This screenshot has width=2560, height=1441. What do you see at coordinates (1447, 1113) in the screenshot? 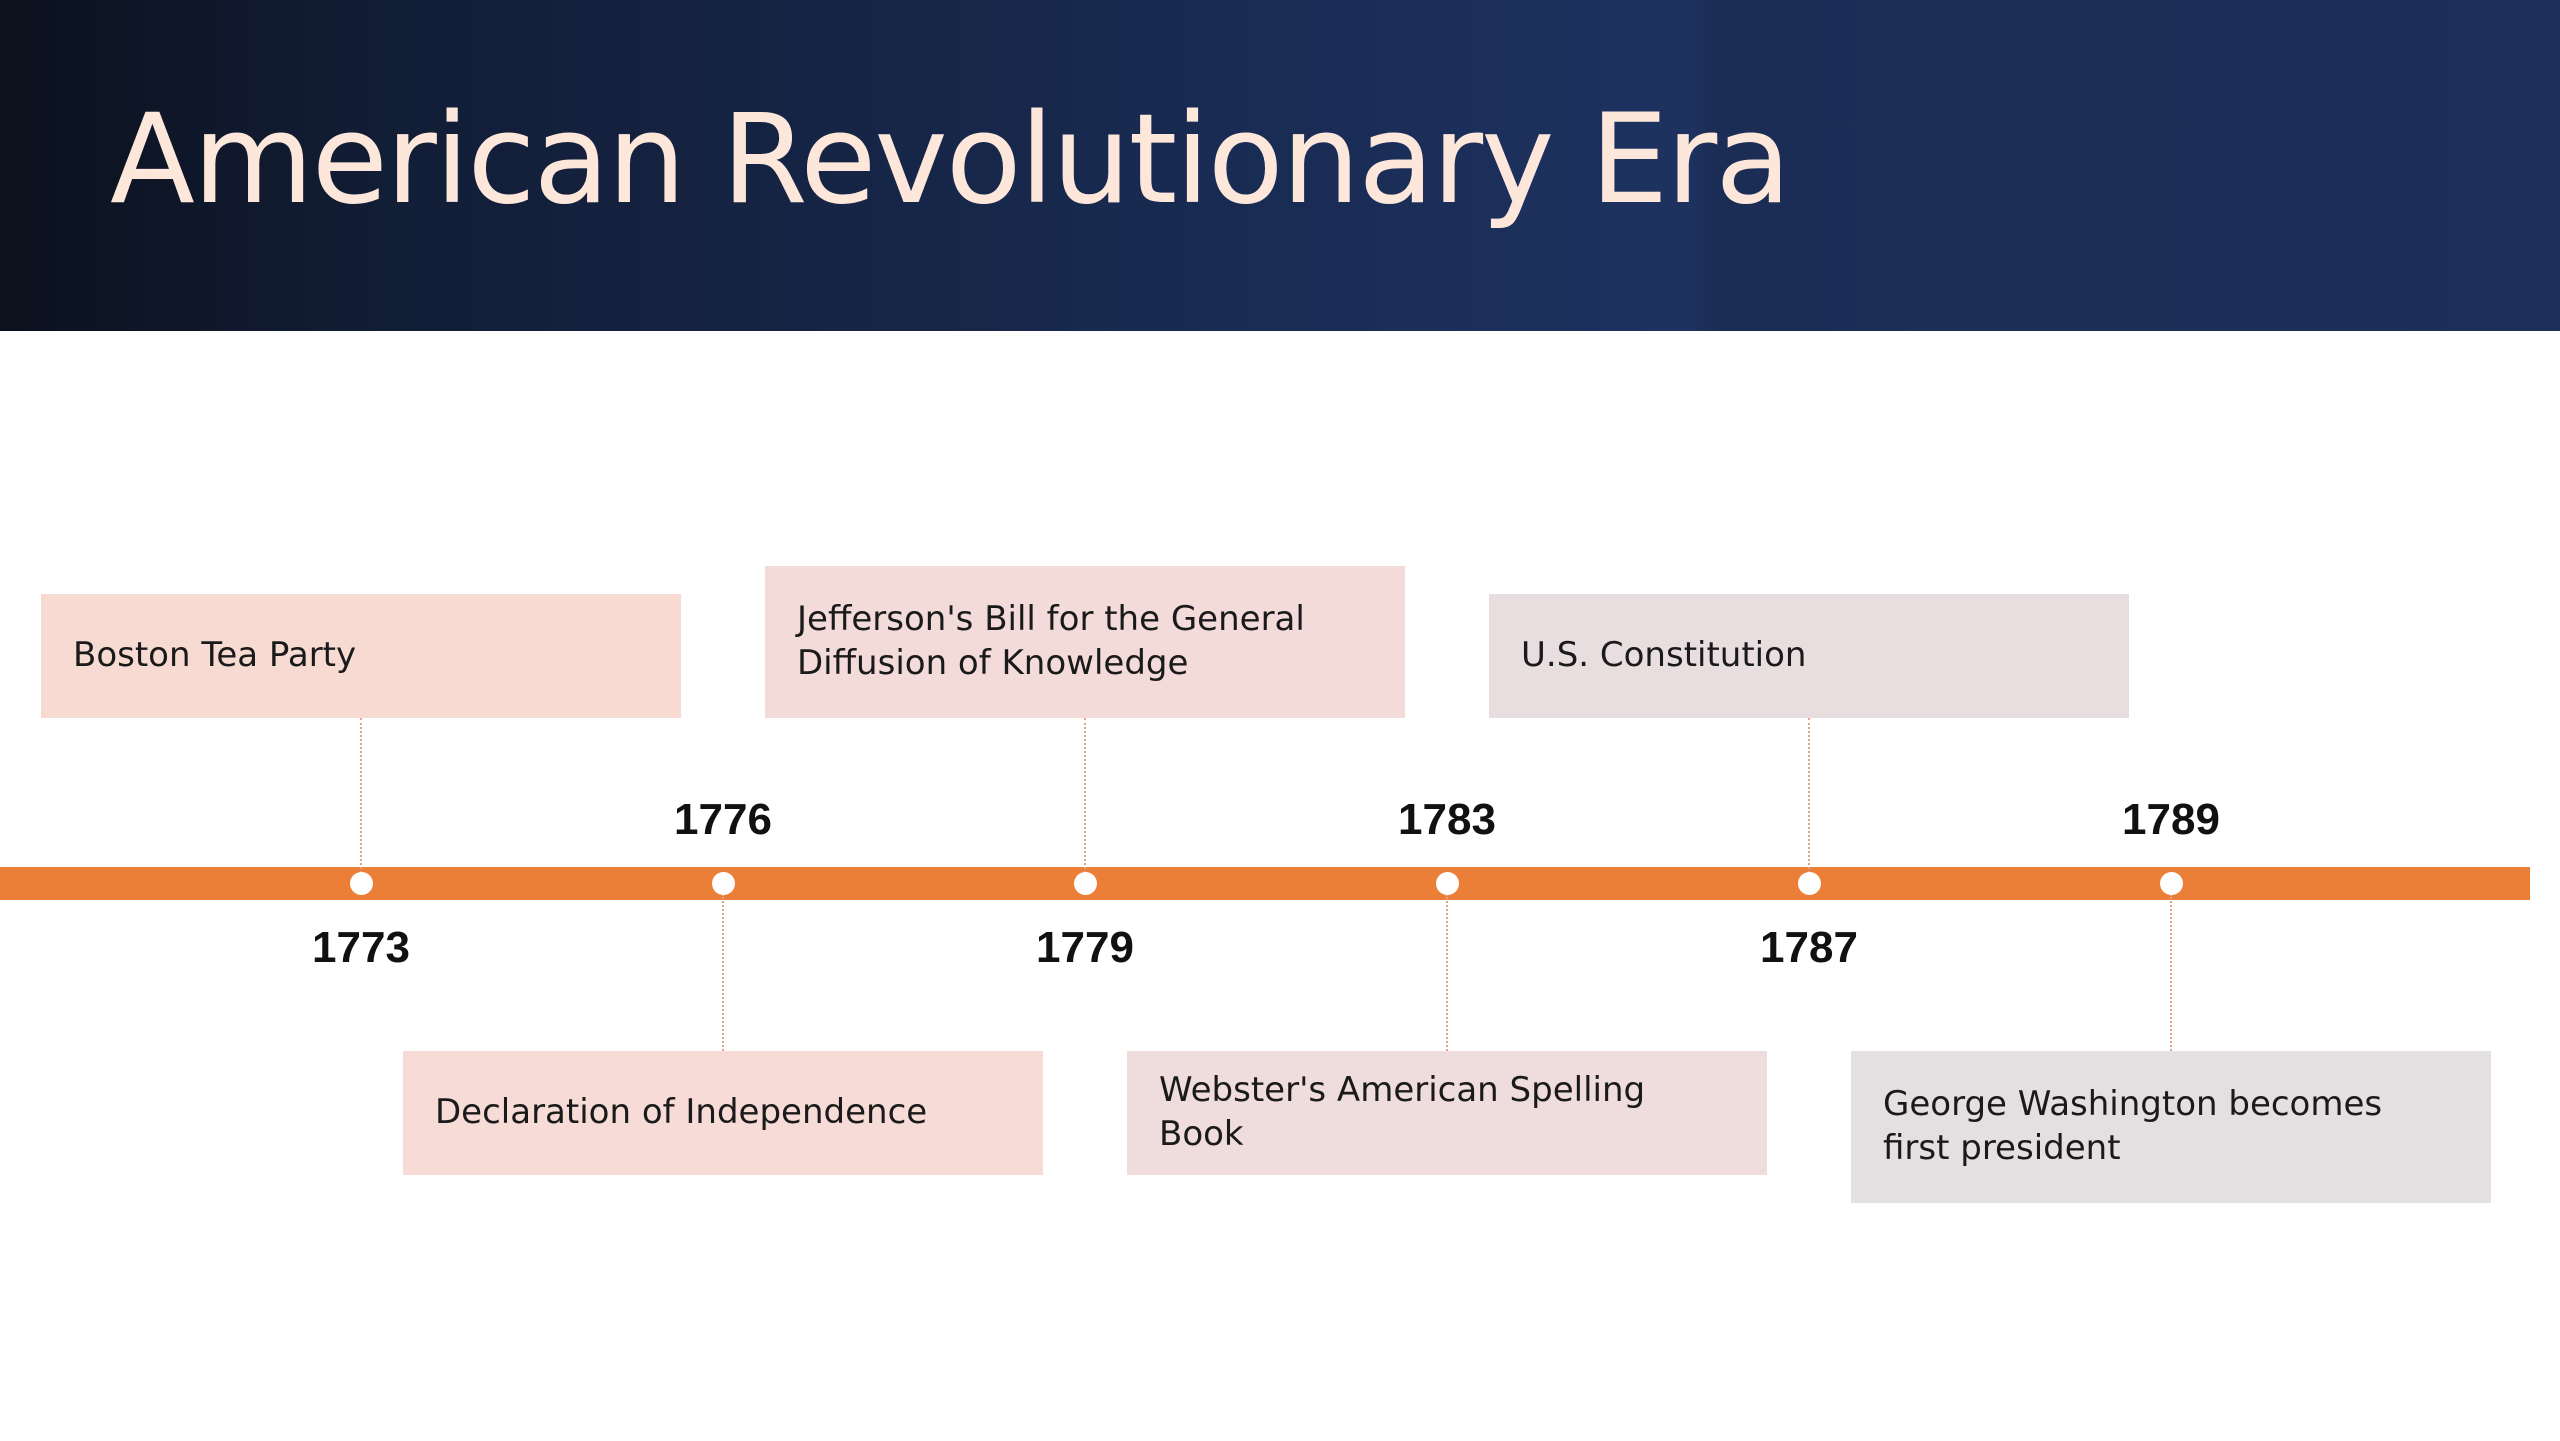
I see `event-box: Webster's American Spelling Book` at bounding box center [1447, 1113].